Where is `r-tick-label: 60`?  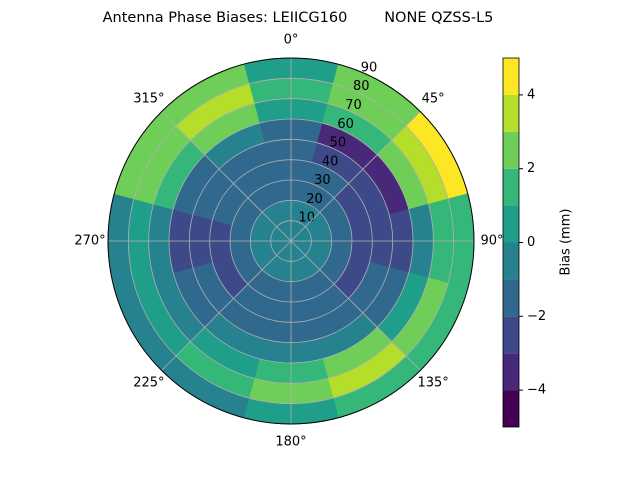
r-tick-label: 60 is located at coordinates (345, 124).